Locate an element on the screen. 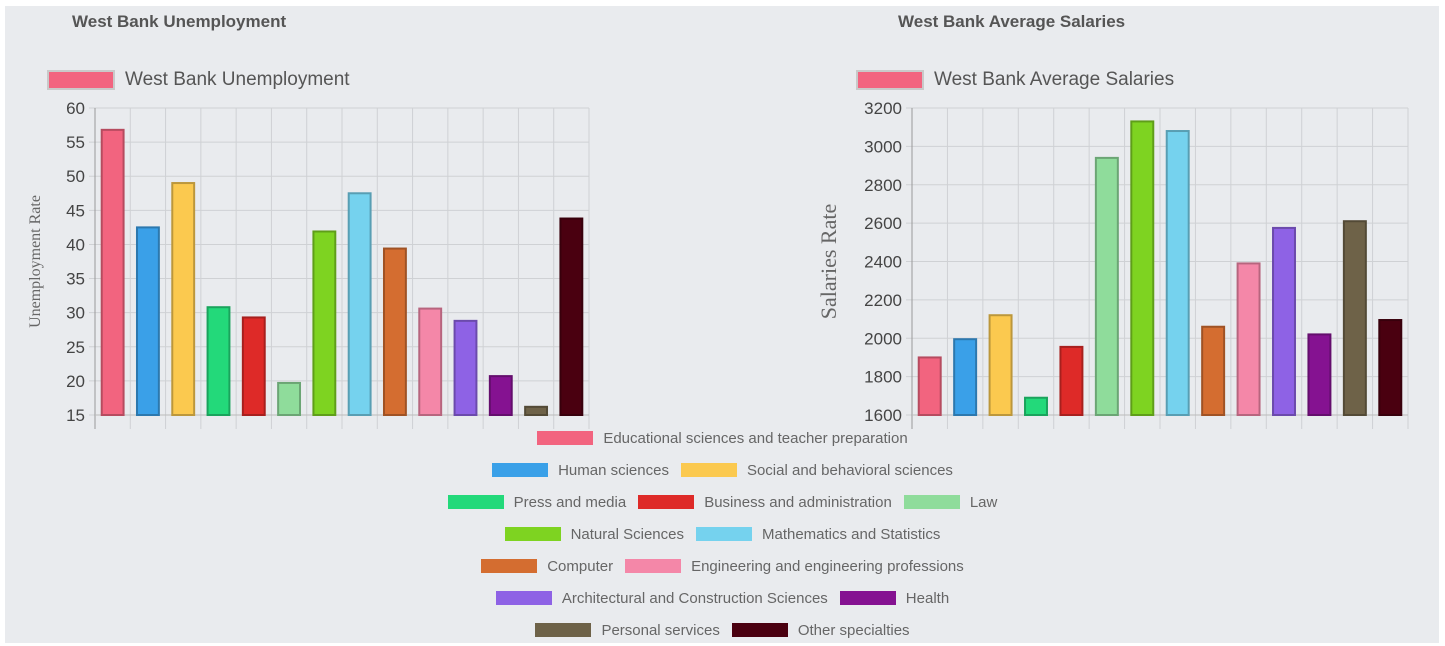 Image resolution: width=1445 pixels, height=646 pixels. legend-label: Law is located at coordinates (983, 502).